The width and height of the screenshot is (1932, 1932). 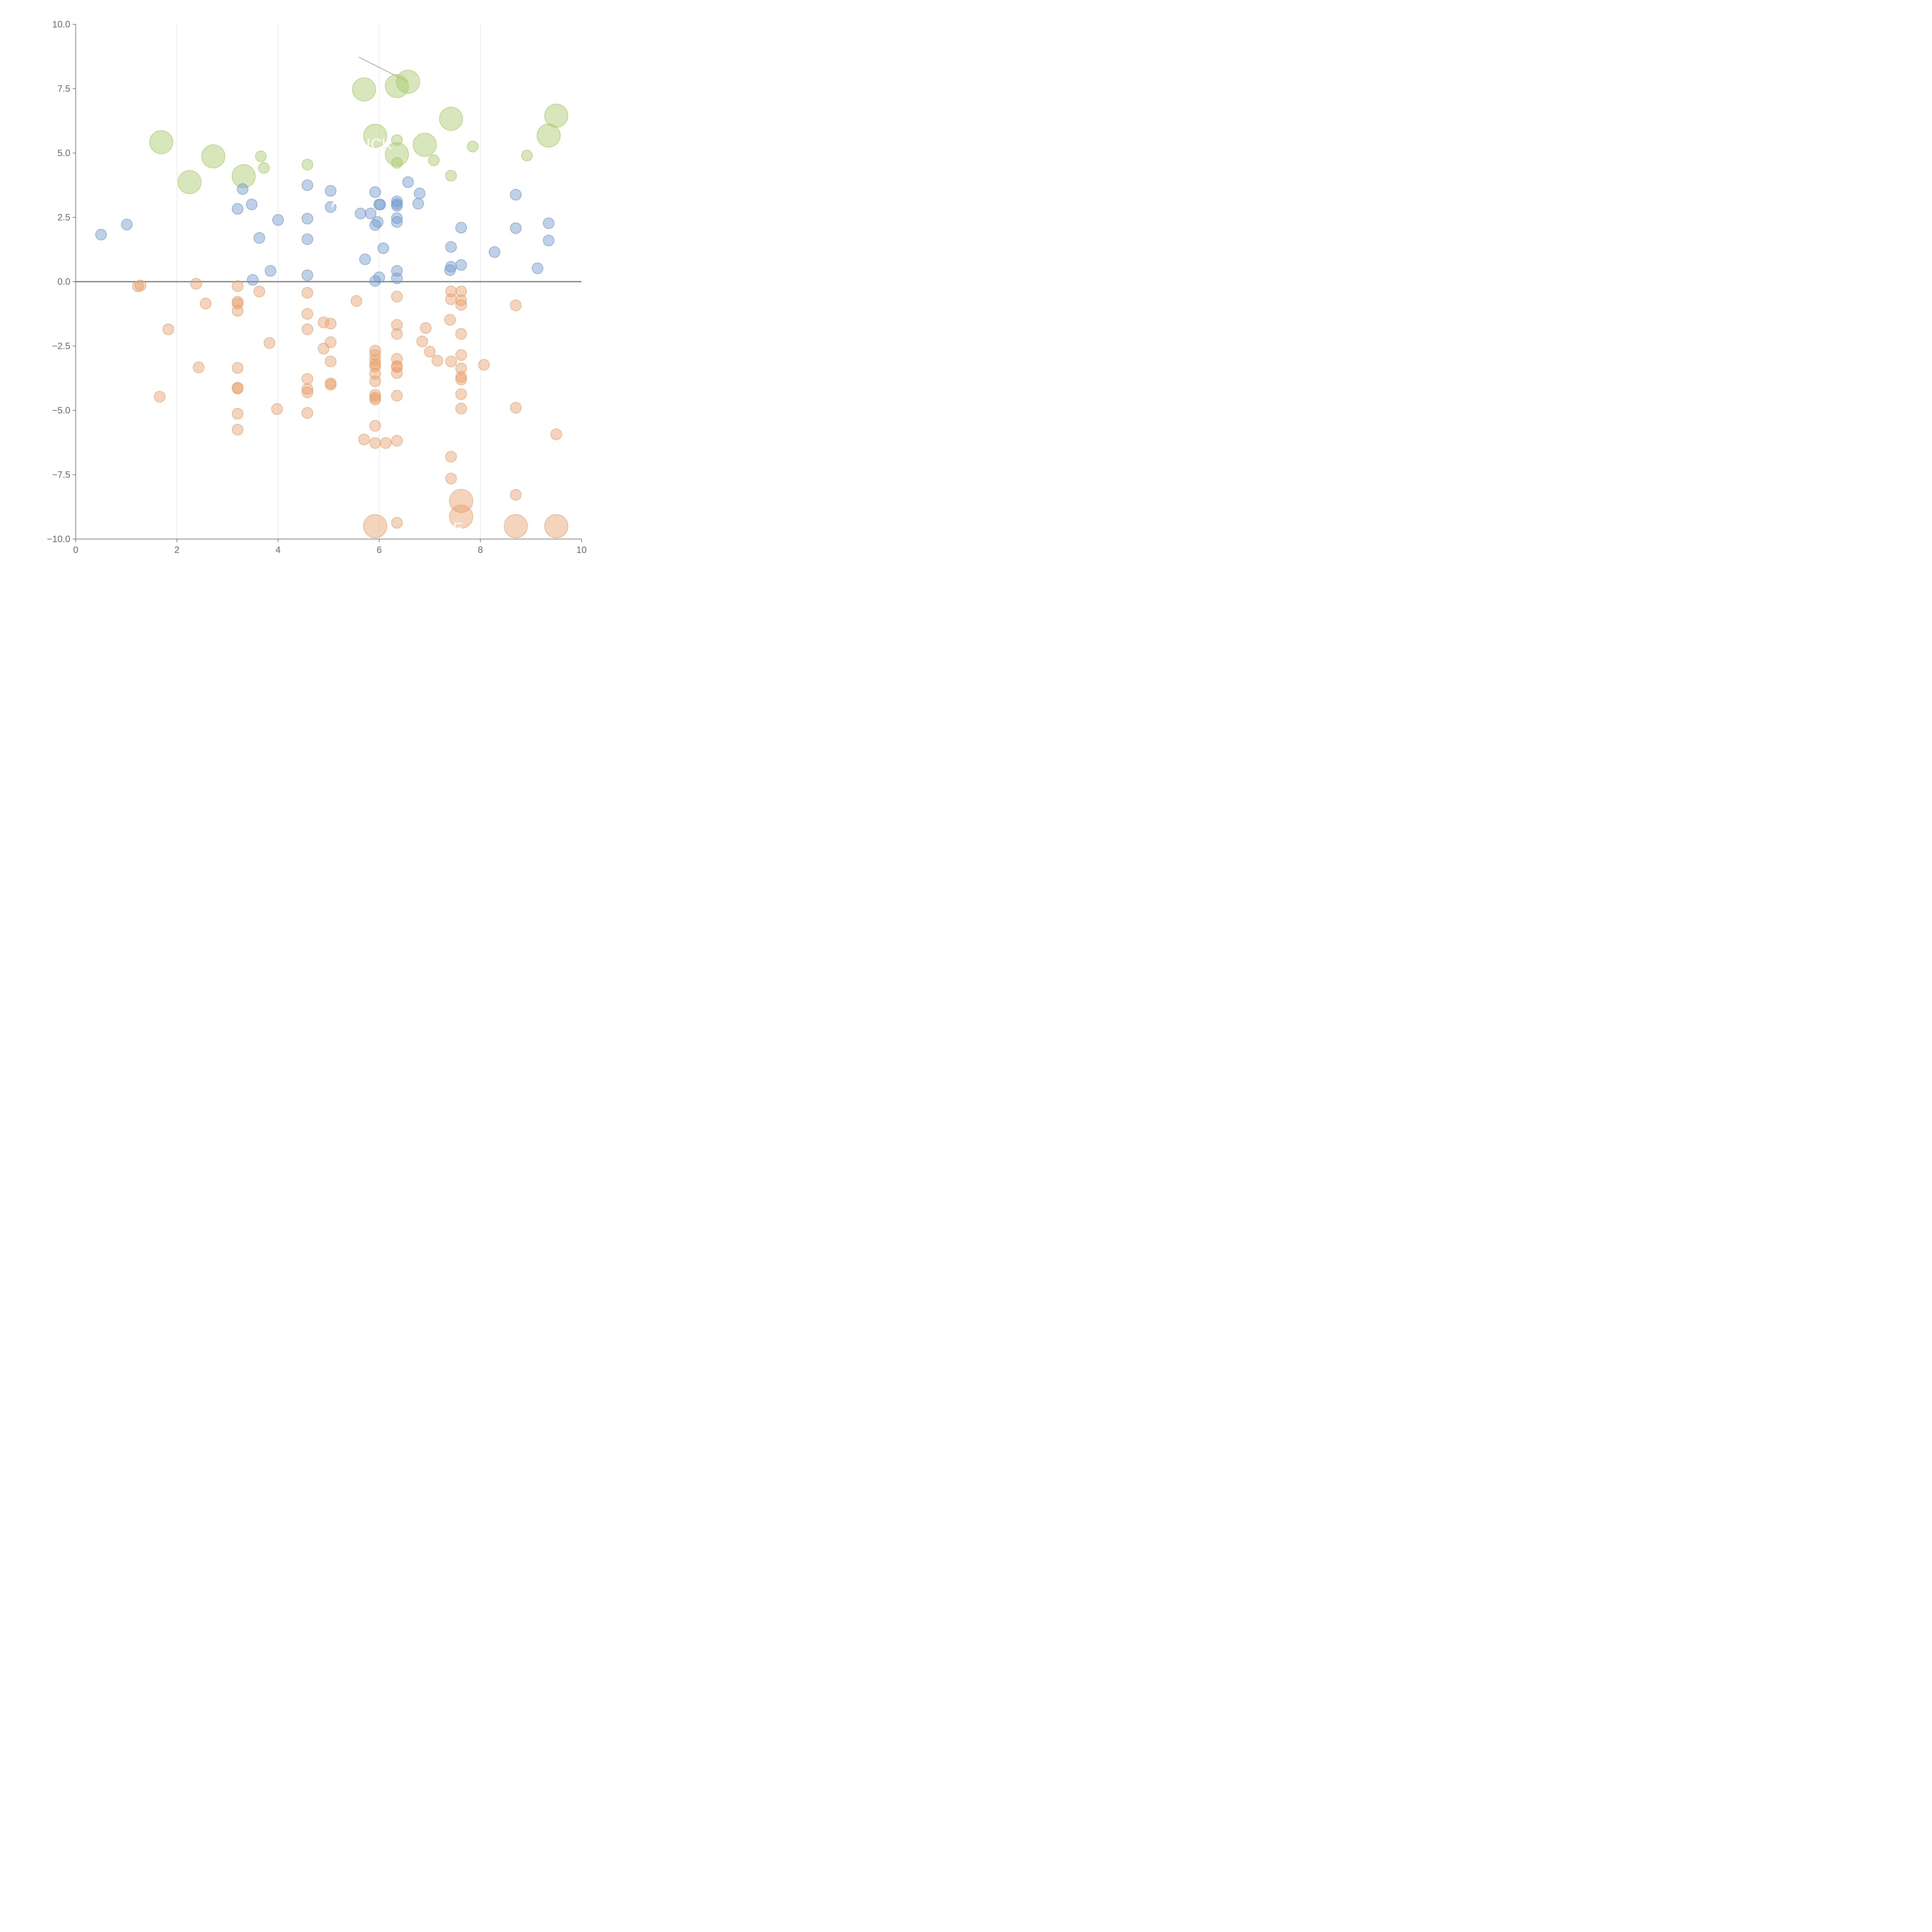 What do you see at coordinates (64, 282) in the screenshot?
I see `y-tick-label: 0.0` at bounding box center [64, 282].